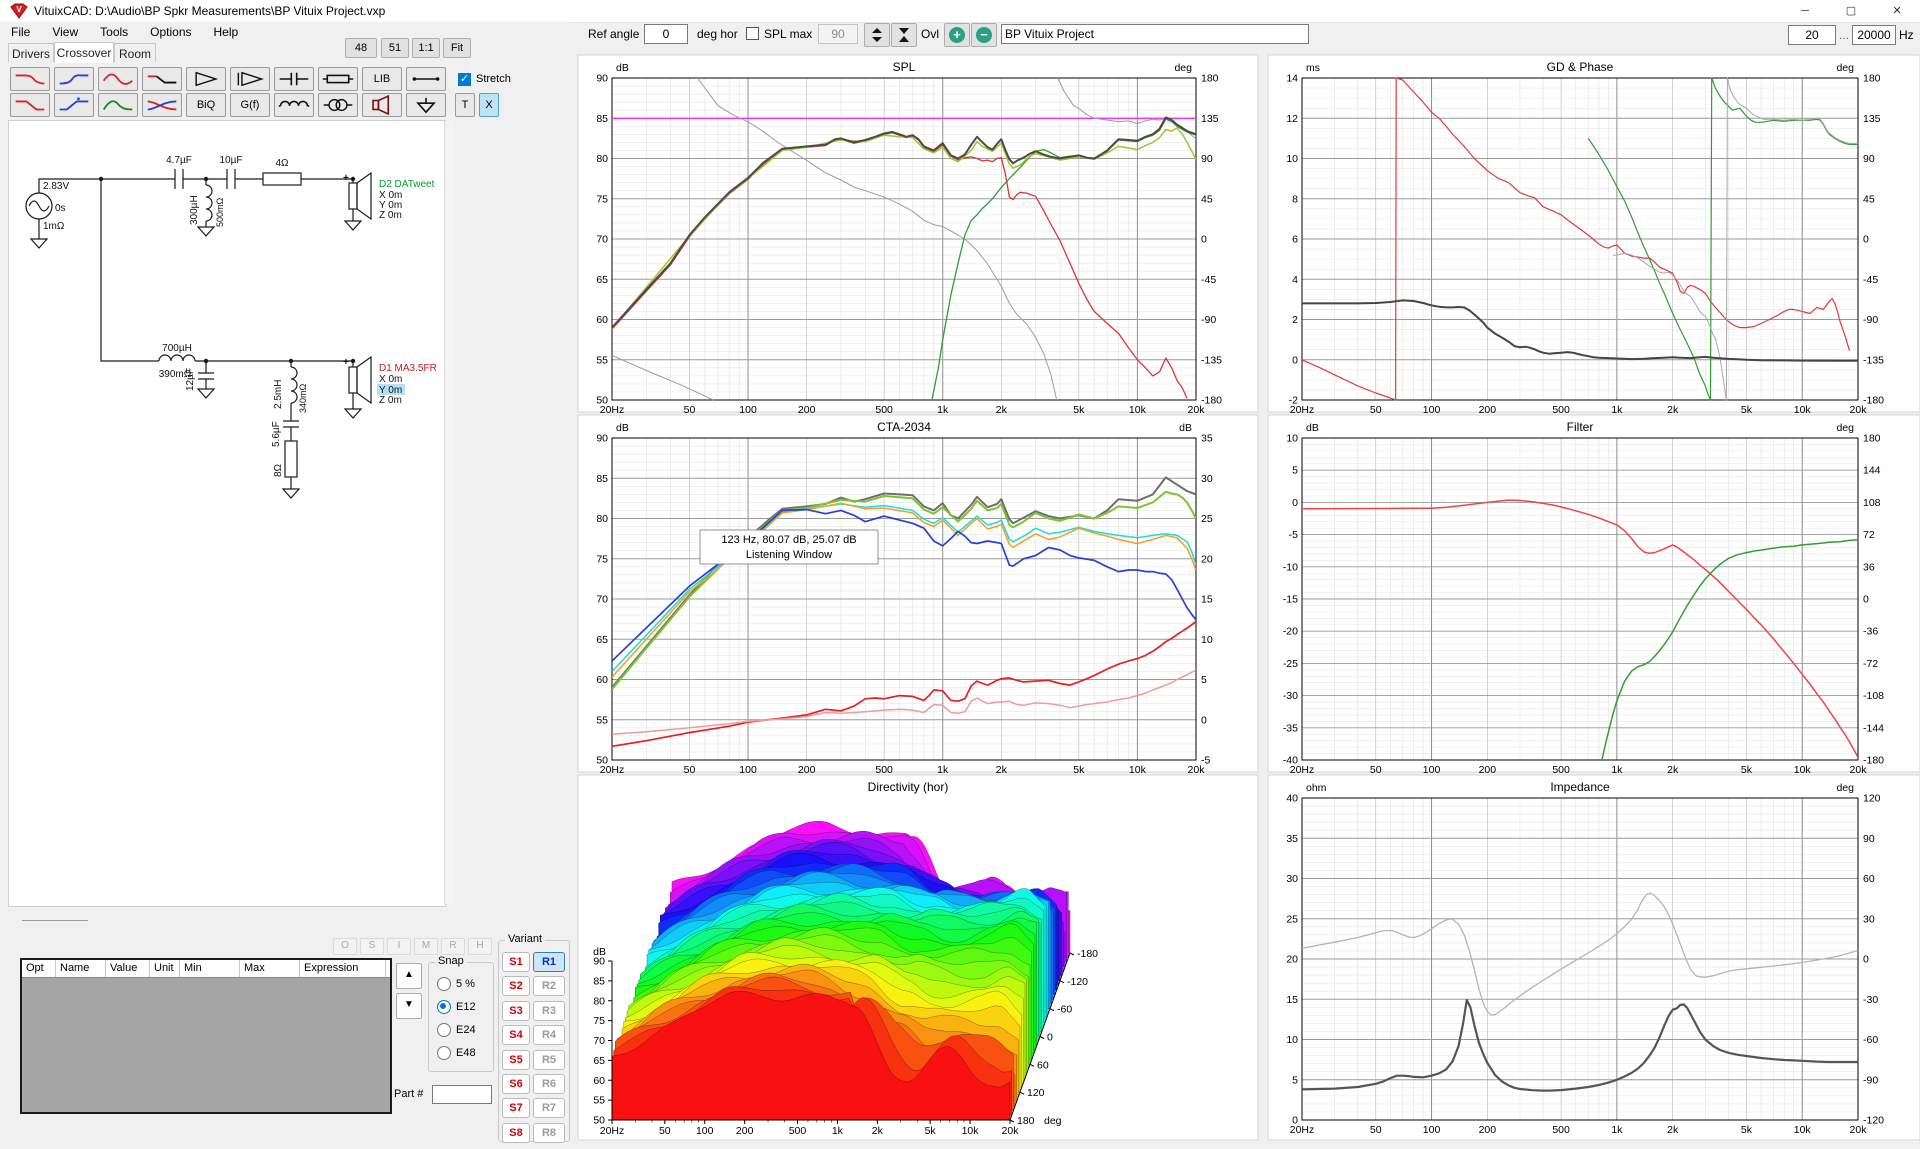  I want to click on spl-max-input, so click(838, 34).